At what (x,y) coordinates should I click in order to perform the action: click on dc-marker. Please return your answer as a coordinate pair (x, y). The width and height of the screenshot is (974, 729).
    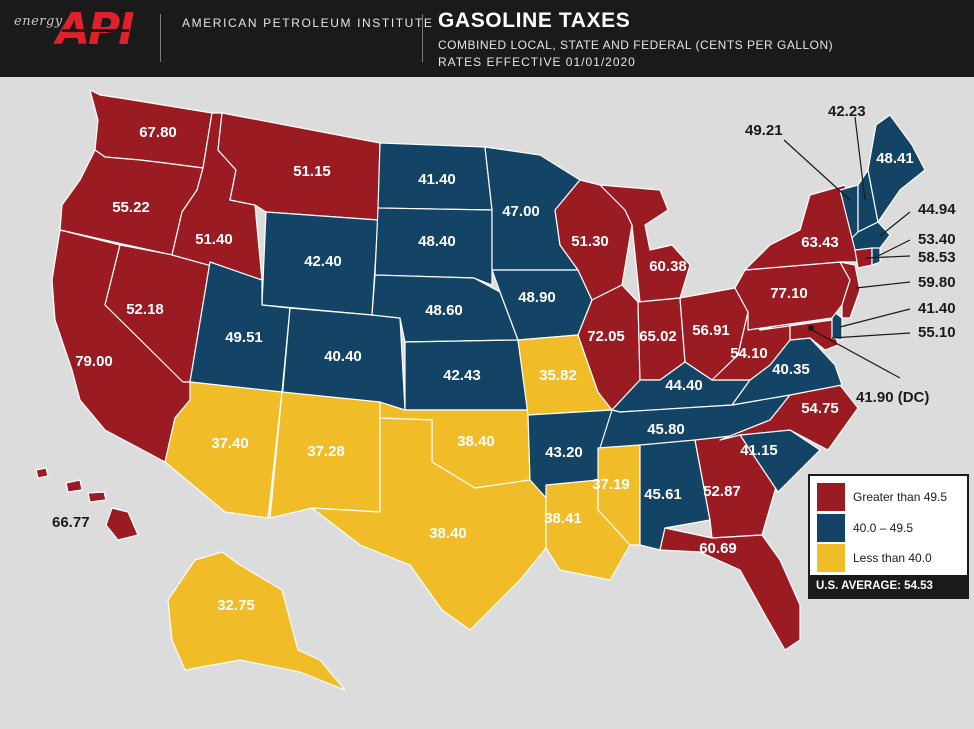
    Looking at the image, I should click on (811, 328).